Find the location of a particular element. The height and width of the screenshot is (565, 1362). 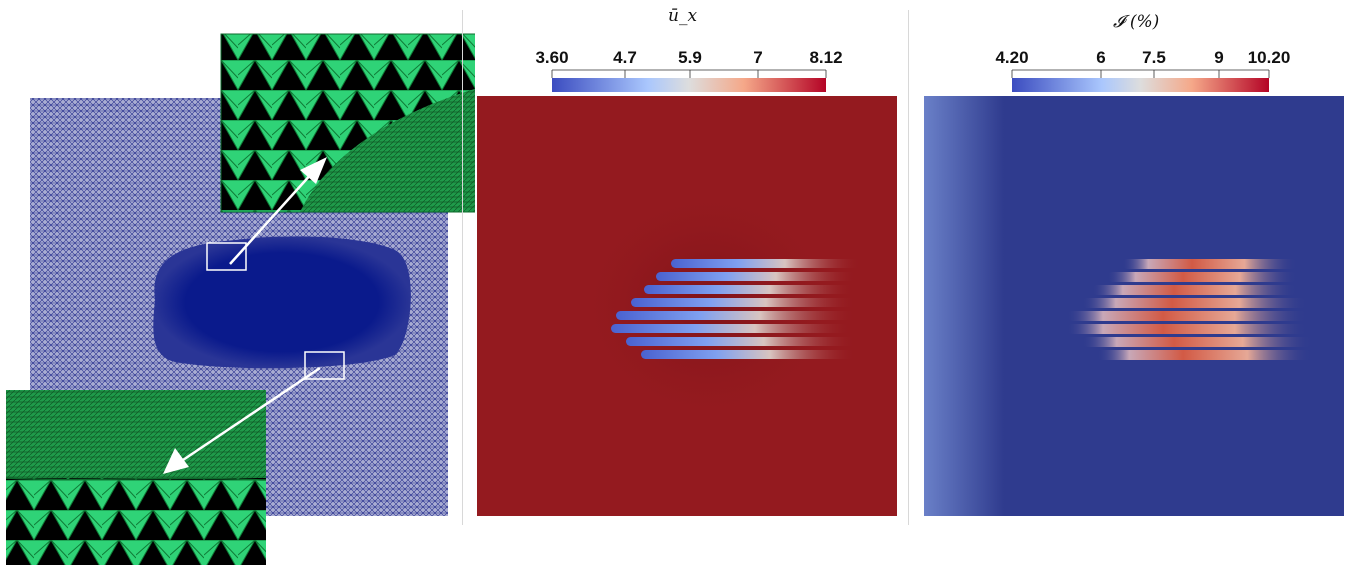

ux-colorbar is located at coordinates (689, 85).